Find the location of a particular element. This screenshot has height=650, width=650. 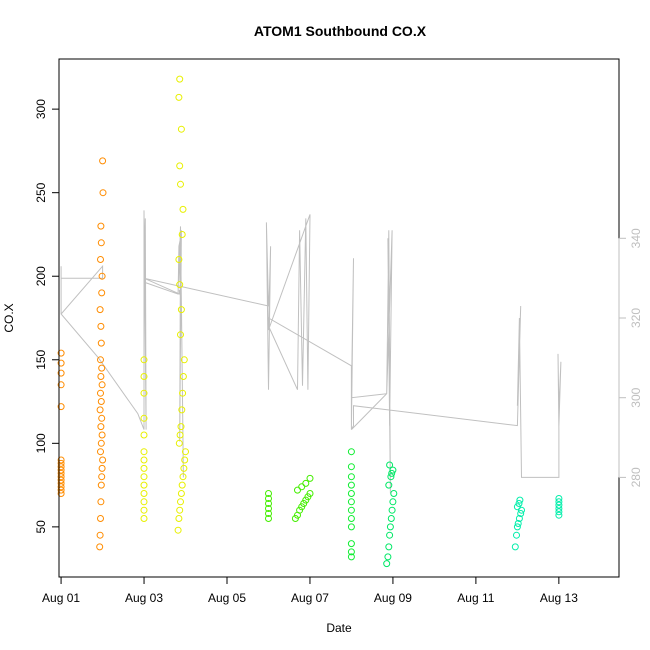

y-tick-label: 200 is located at coordinates (41, 276).